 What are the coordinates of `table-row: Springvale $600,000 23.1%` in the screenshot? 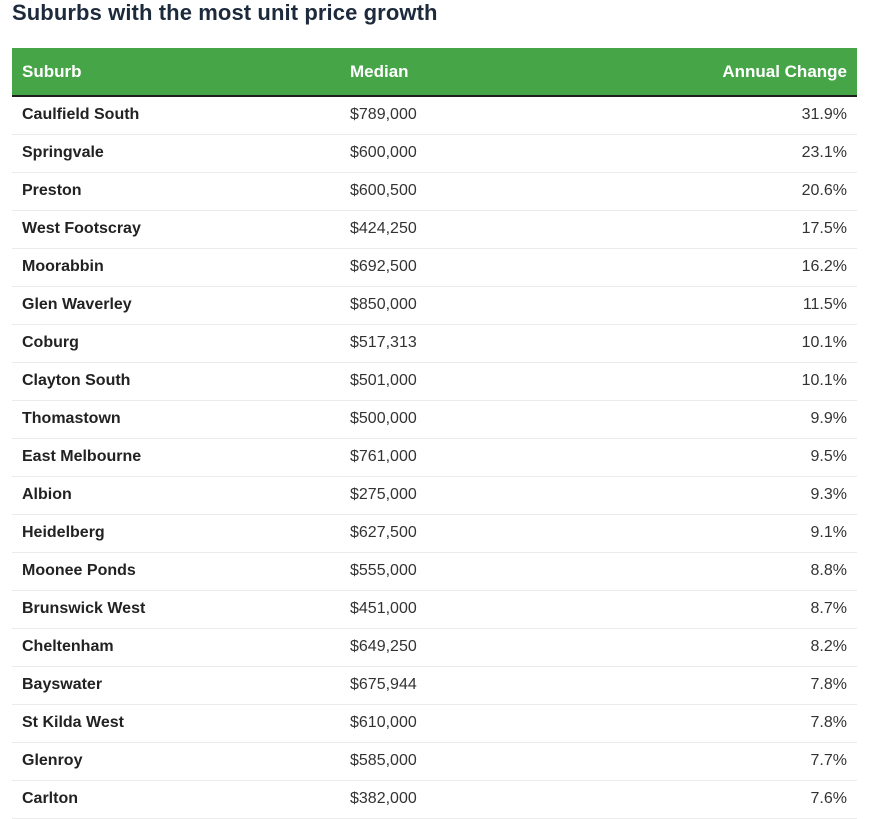 It's located at (434, 153).